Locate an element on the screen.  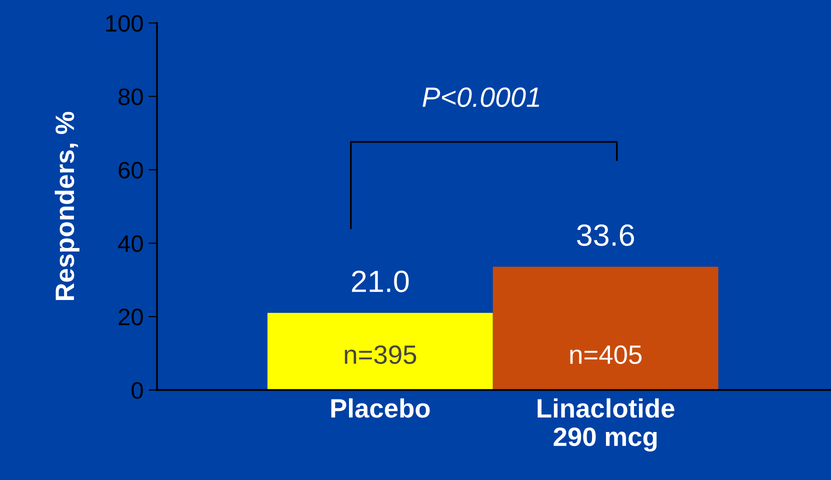
y-tick-label: 100 is located at coordinates (124, 23).